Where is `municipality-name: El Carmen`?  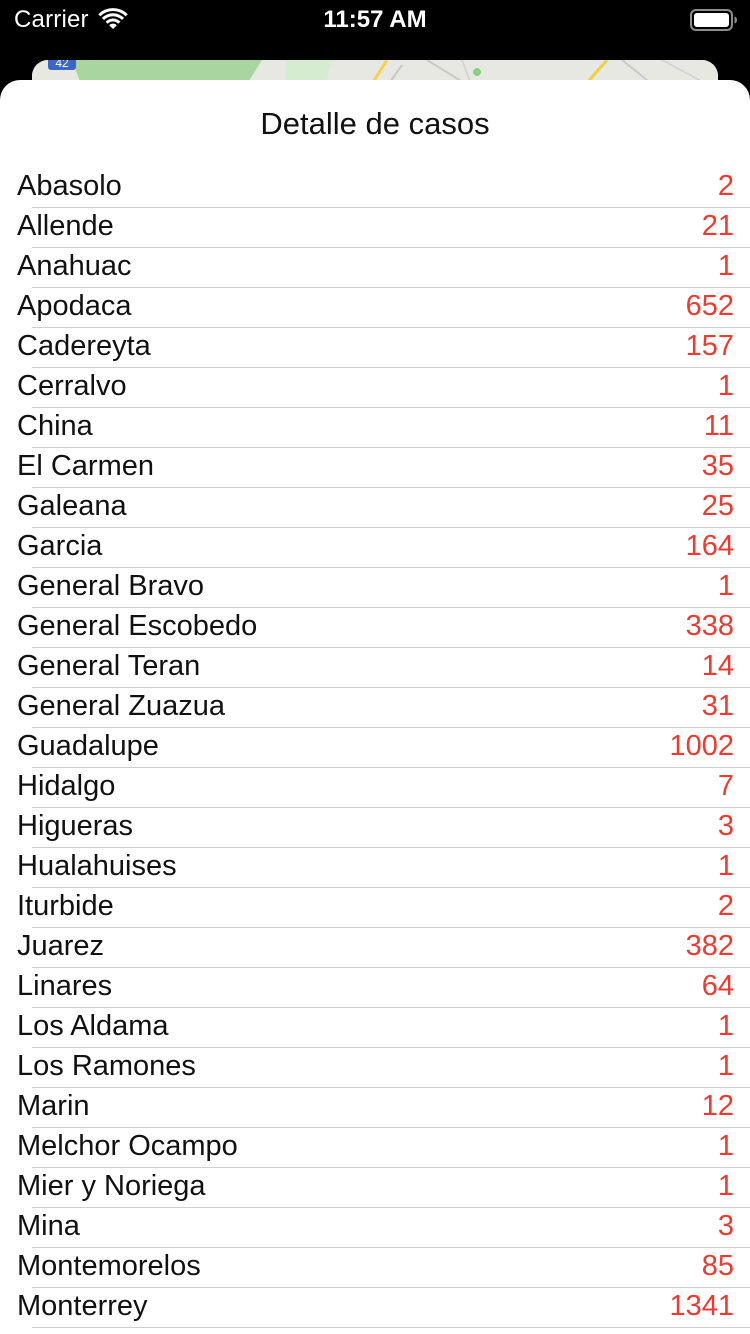
municipality-name: El Carmen is located at coordinates (85, 466).